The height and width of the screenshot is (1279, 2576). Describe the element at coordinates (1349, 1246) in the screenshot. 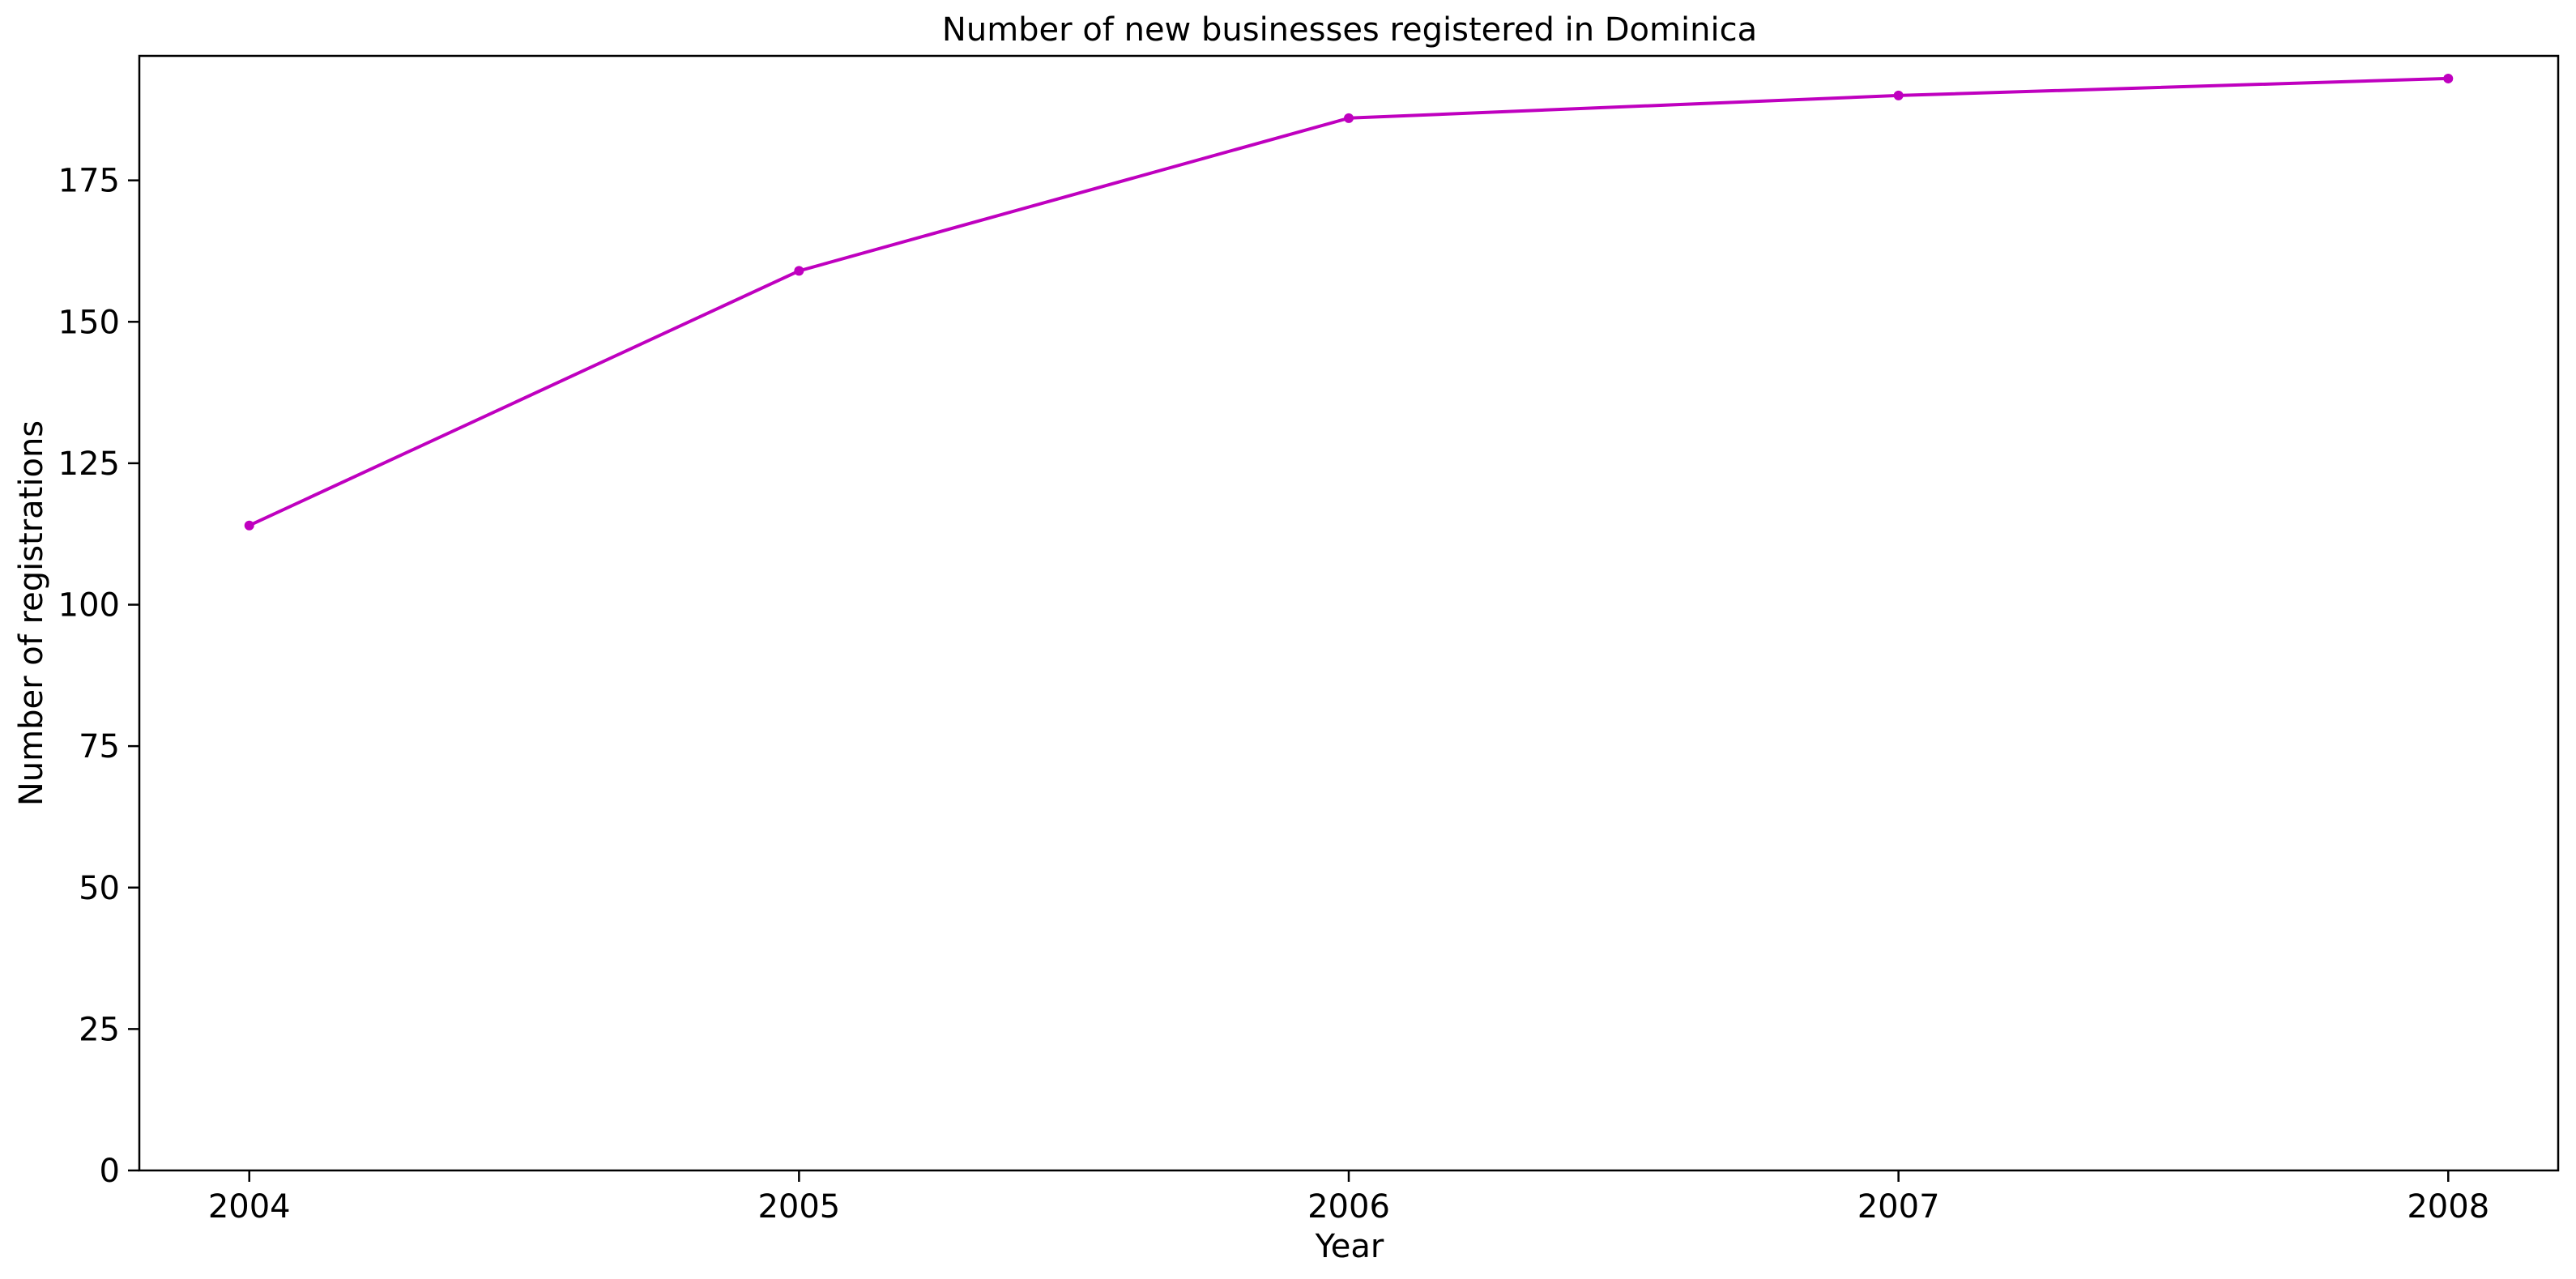

I see `x-axis-label: Year` at that location.